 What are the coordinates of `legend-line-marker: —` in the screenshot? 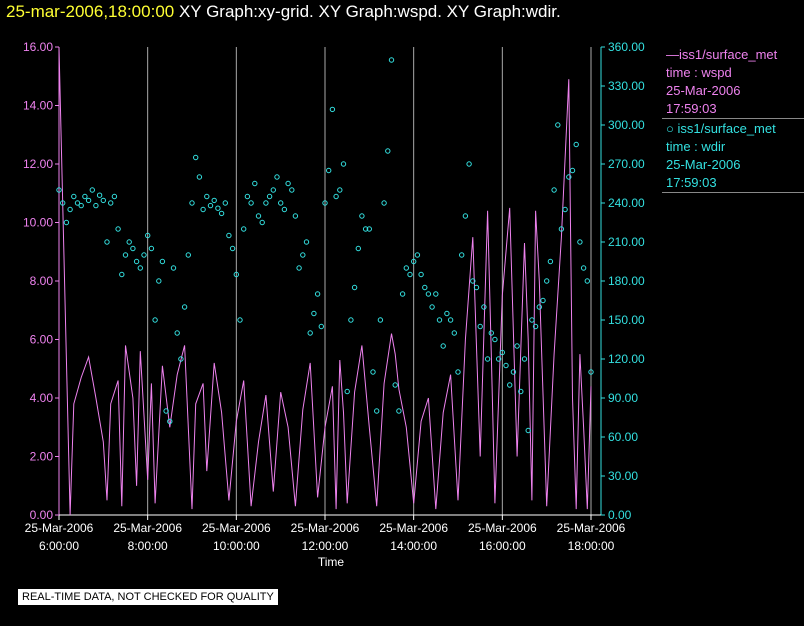 It's located at (672, 54).